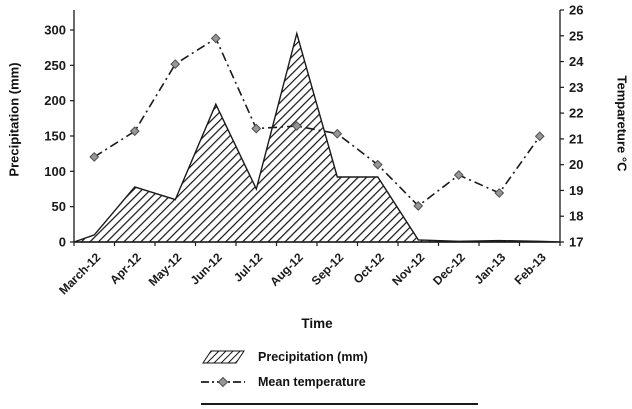  Describe the element at coordinates (59, 206) in the screenshot. I see `left-axis-tick-label: 50` at that location.